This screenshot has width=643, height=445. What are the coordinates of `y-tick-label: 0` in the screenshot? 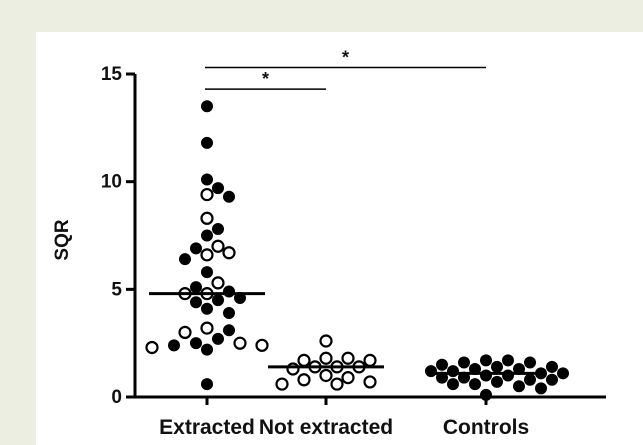 It's located at (116, 397).